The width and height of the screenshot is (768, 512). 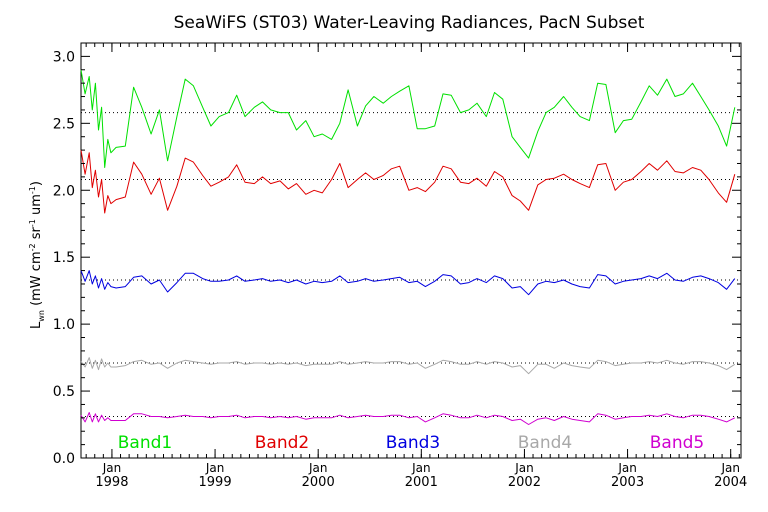 What do you see at coordinates (32, 247) in the screenshot?
I see `y-axis-label-part: -2` at bounding box center [32, 247].